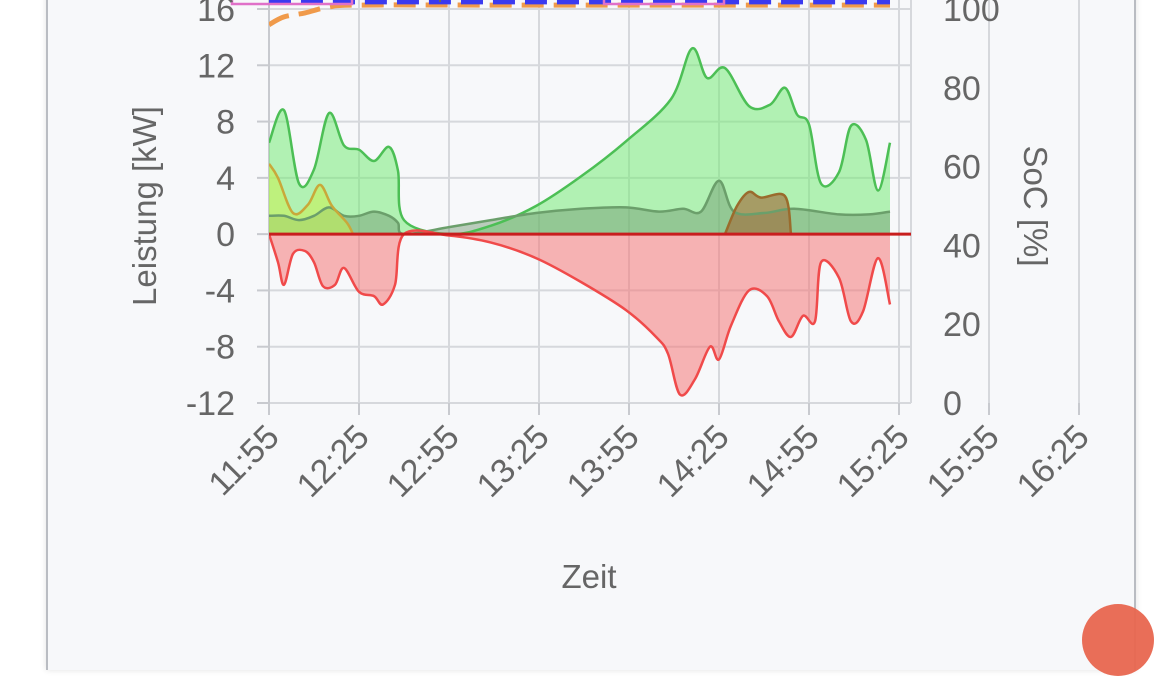 The width and height of the screenshot is (1163, 676). What do you see at coordinates (1118, 640) in the screenshot?
I see `action-button` at bounding box center [1118, 640].